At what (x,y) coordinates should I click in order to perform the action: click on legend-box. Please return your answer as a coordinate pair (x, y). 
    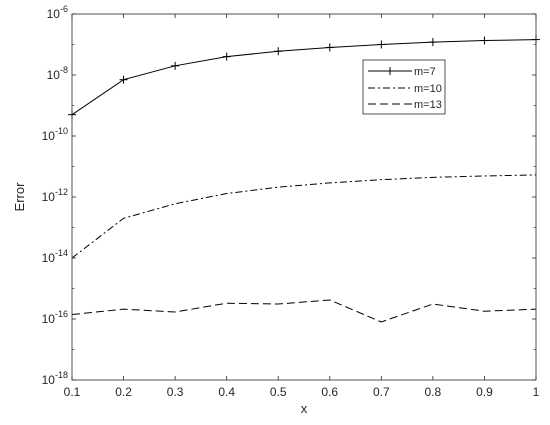
    Looking at the image, I should click on (404, 87).